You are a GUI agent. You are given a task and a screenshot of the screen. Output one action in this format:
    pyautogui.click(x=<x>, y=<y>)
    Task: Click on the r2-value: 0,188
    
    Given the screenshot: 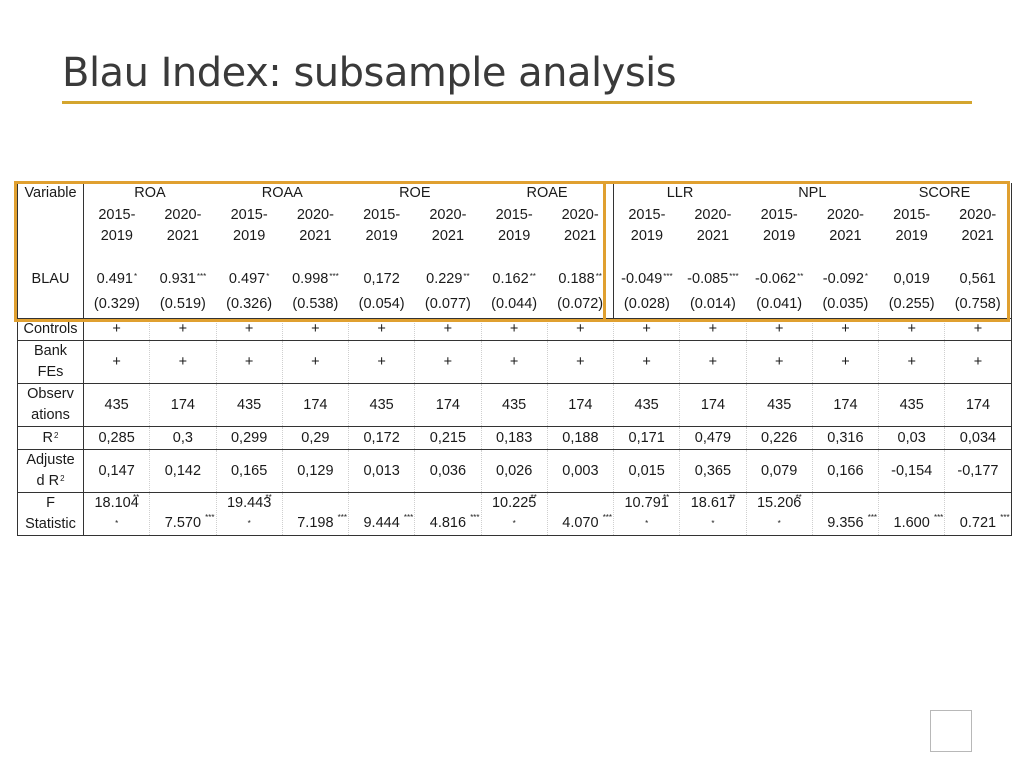 What is the action you would take?
    pyautogui.click(x=580, y=438)
    